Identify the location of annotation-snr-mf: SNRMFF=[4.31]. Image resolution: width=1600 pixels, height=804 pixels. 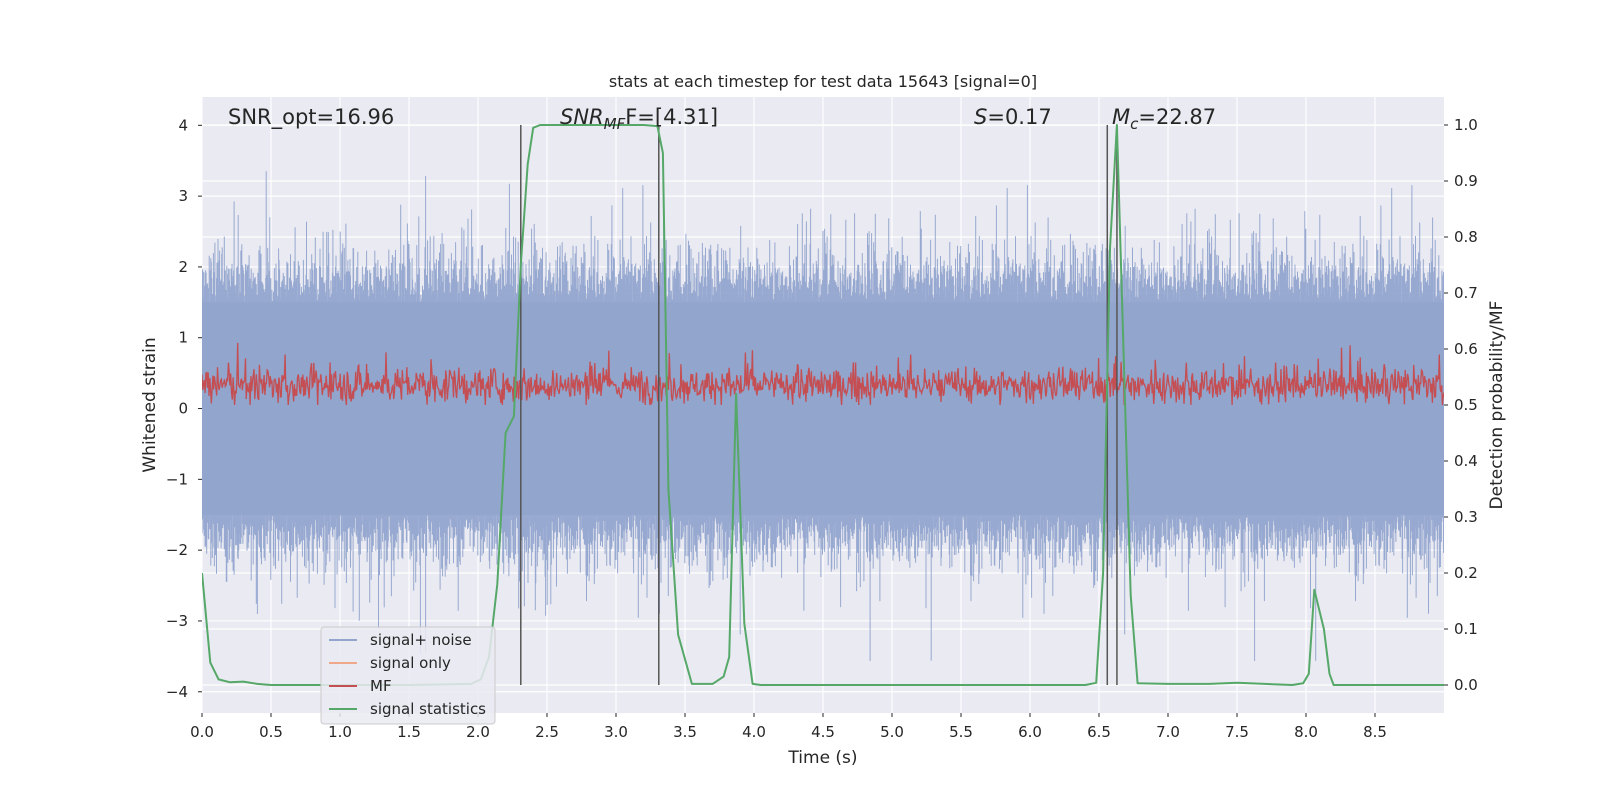
(639, 119).